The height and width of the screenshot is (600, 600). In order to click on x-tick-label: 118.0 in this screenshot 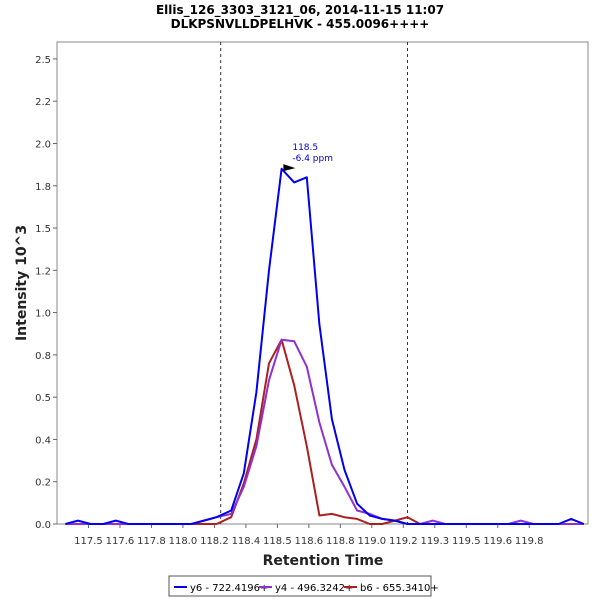, I will do `click(183, 541)`.